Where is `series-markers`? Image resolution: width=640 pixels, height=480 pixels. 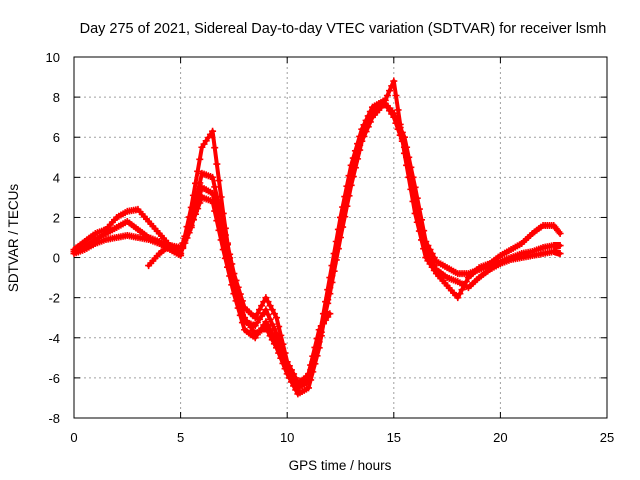 series-markers is located at coordinates (239, 291).